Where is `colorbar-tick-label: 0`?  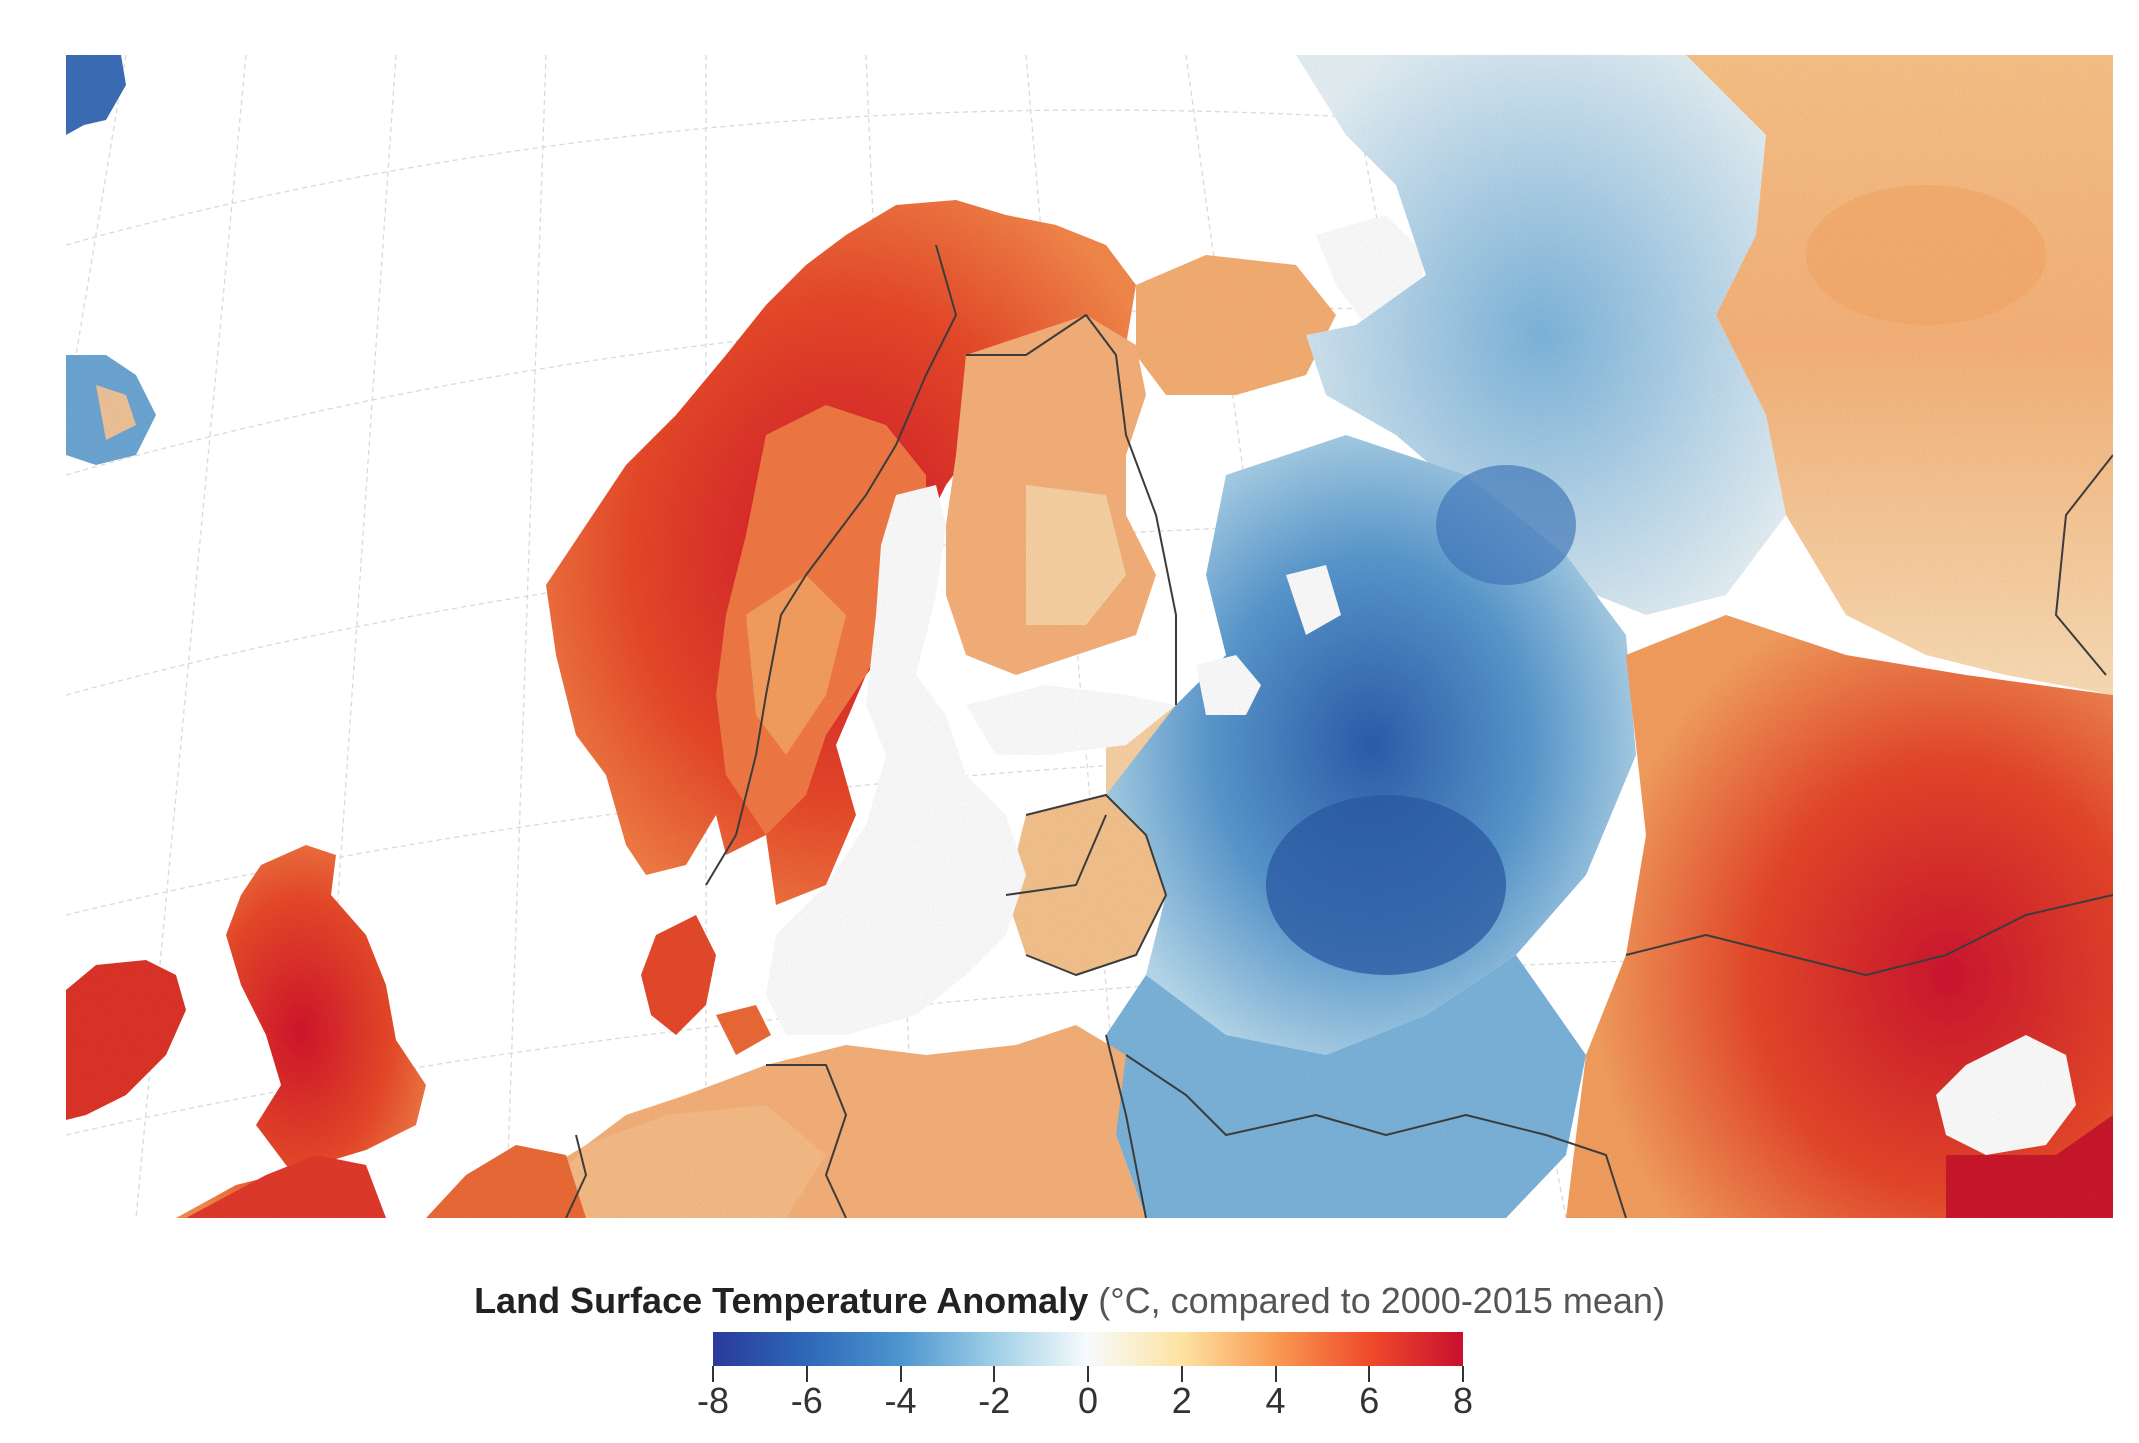 colorbar-tick-label: 0 is located at coordinates (1088, 1400).